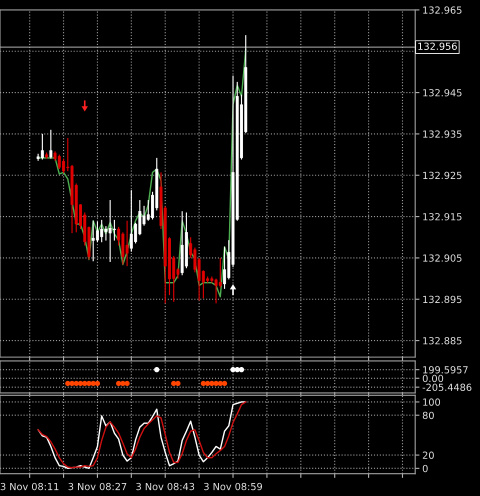  I want to click on y-tick-label: -205.4486, so click(447, 387).